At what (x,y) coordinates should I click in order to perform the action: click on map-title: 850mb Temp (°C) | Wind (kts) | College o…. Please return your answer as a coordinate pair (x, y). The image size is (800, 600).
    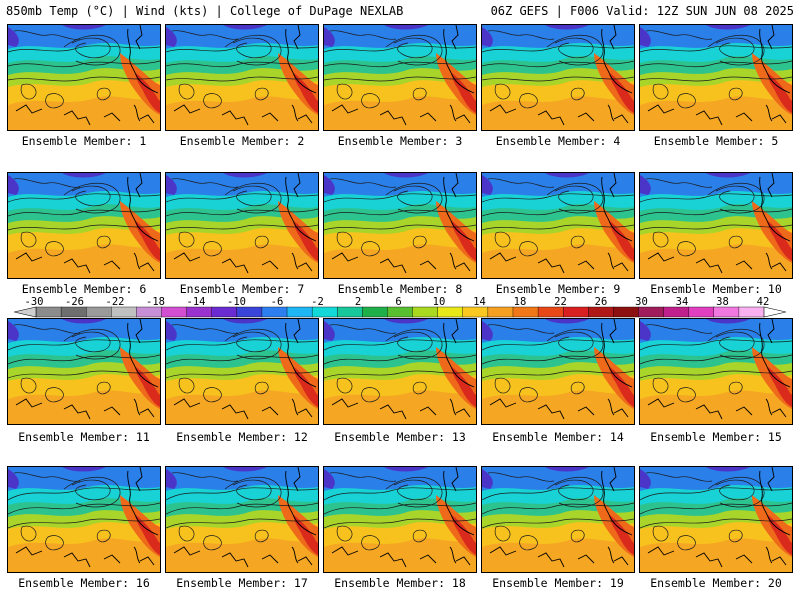
    Looking at the image, I should click on (205, 11).